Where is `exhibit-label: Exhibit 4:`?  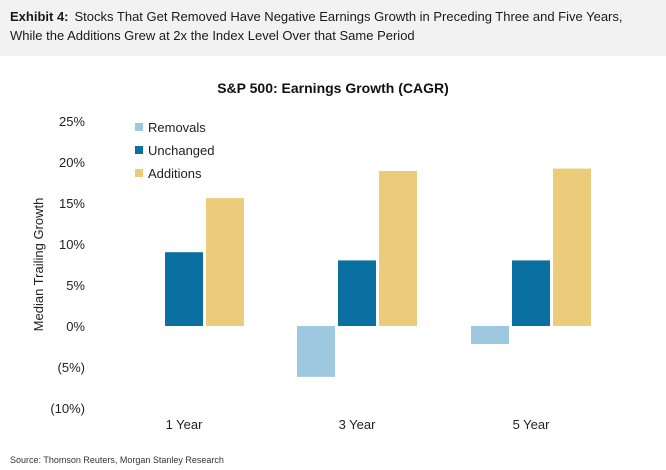 exhibit-label: Exhibit 4: is located at coordinates (39, 16).